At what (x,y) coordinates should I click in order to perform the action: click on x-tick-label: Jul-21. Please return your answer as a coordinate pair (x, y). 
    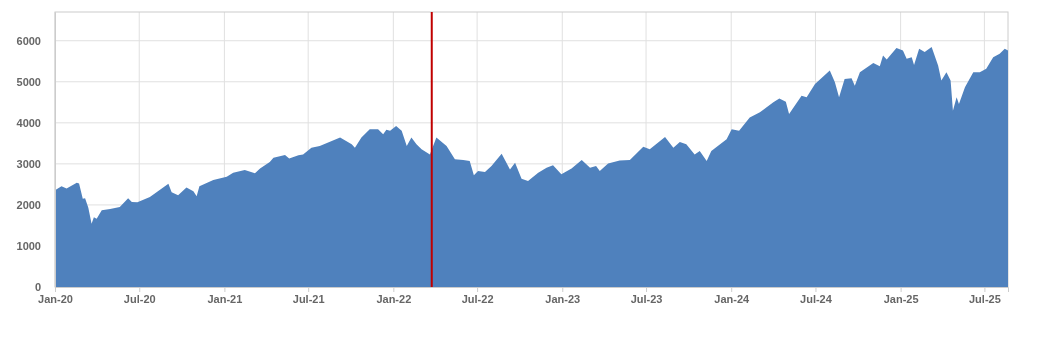
    Looking at the image, I should click on (308, 298).